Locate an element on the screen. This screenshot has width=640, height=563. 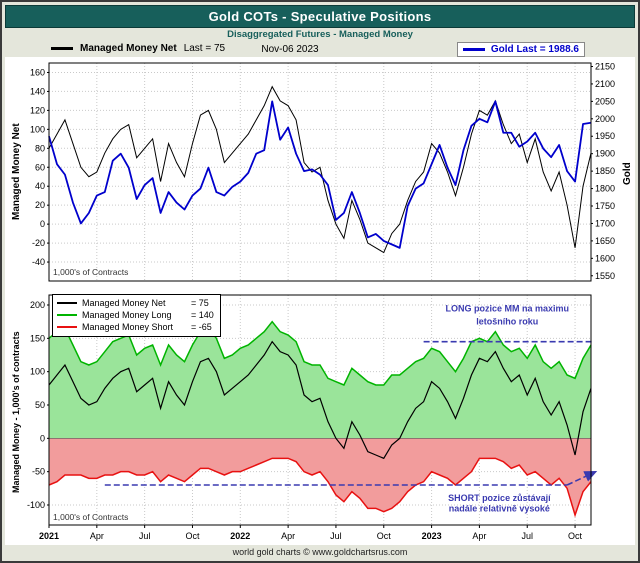
svg-text: 160 is located at coordinates (37, 72).